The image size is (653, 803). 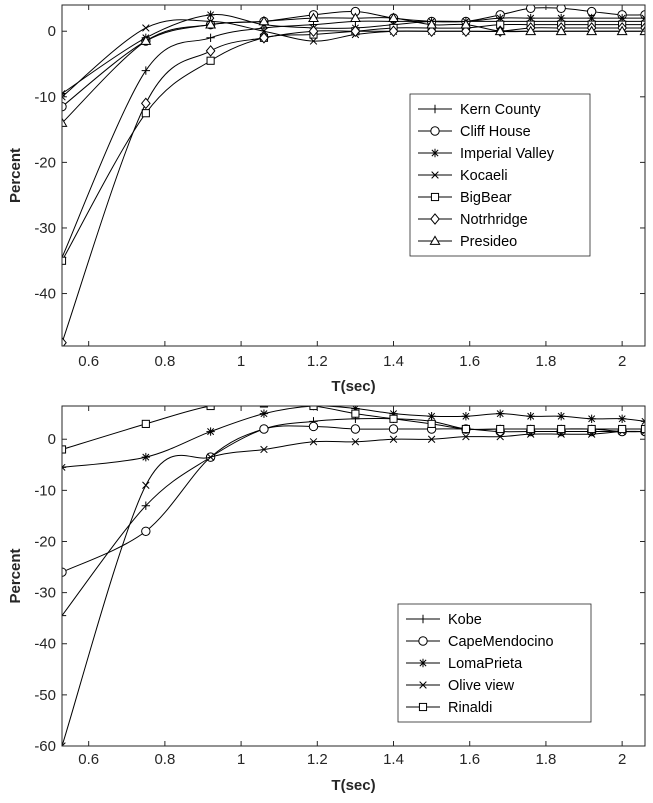 What do you see at coordinates (480, 642) in the screenshot?
I see `legend-item: CapeMendocino` at bounding box center [480, 642].